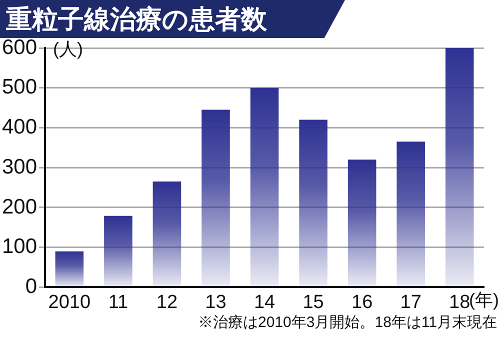 Image resolution: width=500 pixels, height=346 pixels. Describe the element at coordinates (20, 166) in the screenshot. I see `y-tick-label: 300` at that location.